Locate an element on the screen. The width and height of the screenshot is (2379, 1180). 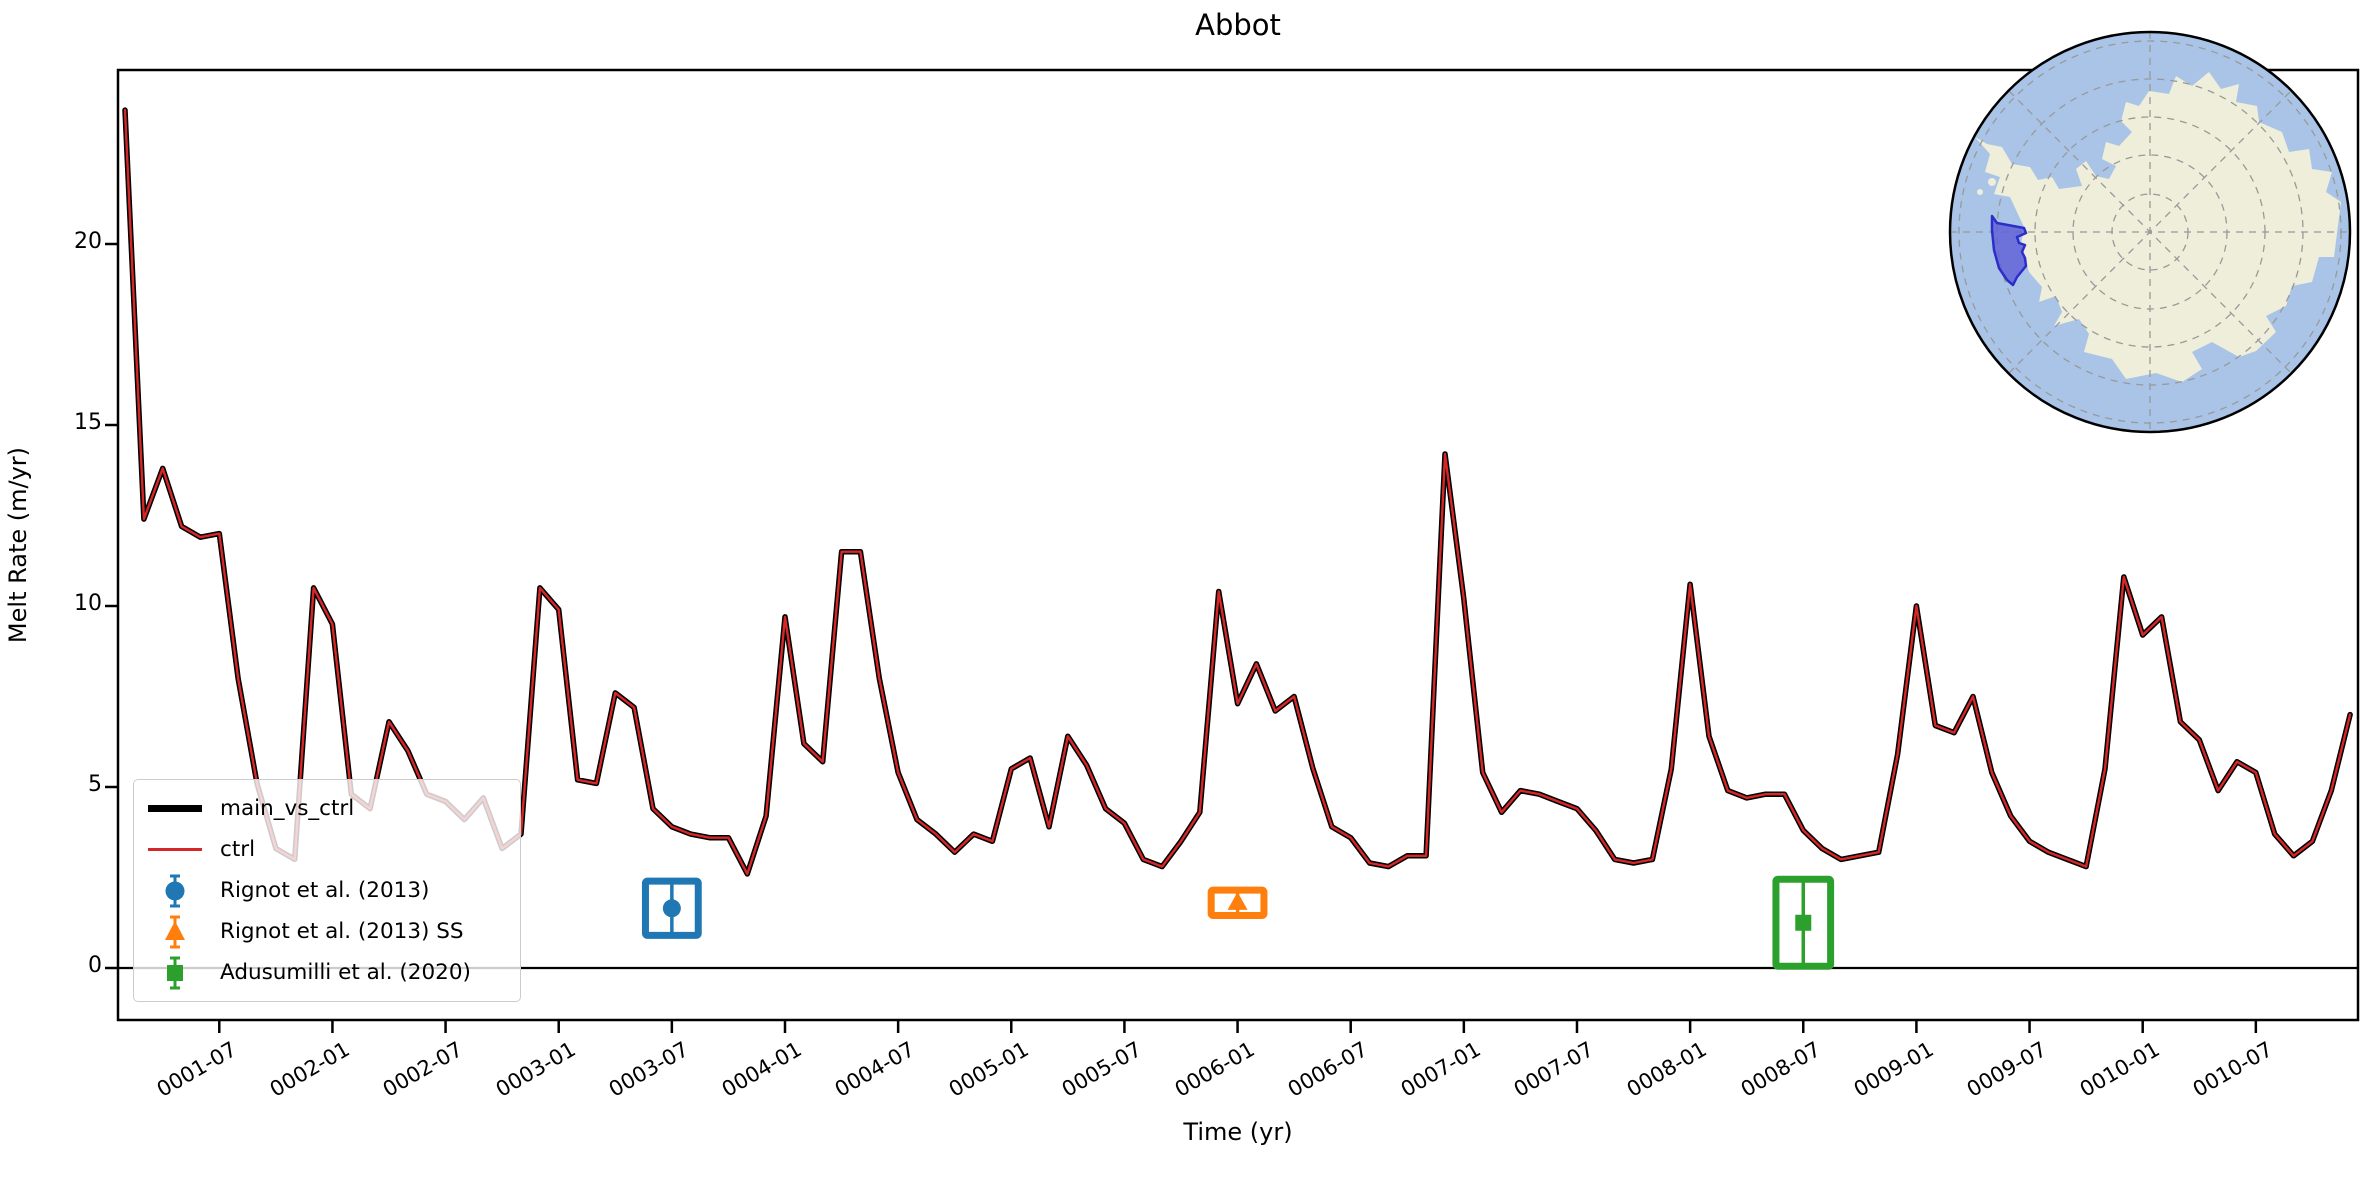
observation-triangle is located at coordinates (1237, 903).